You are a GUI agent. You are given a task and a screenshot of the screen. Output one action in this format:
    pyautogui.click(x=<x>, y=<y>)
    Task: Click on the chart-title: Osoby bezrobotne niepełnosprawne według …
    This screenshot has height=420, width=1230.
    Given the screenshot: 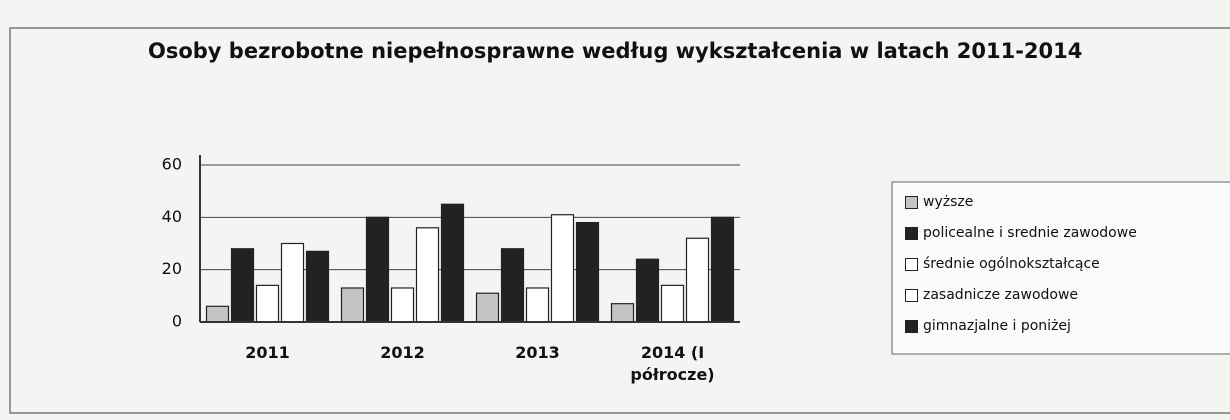 What is the action you would take?
    pyautogui.click(x=615, y=51)
    